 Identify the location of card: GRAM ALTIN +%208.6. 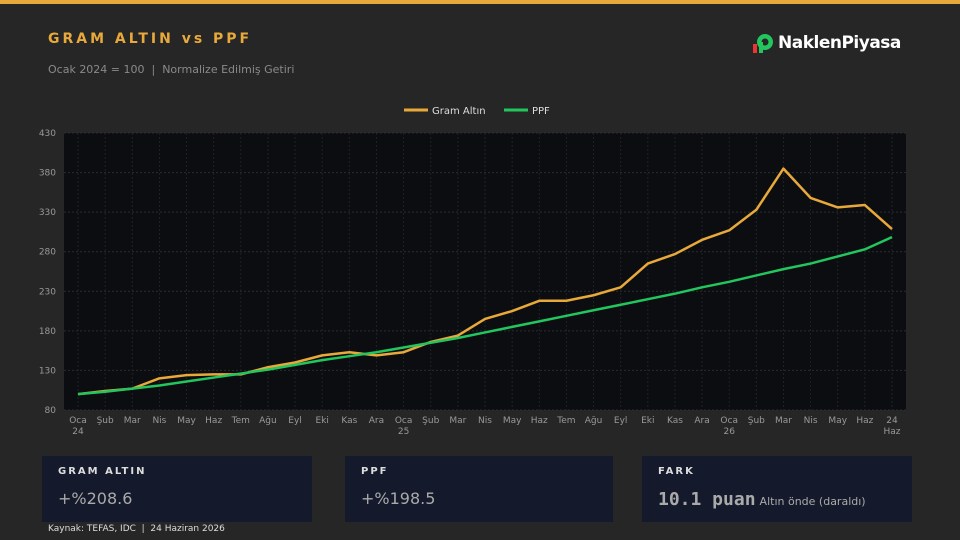
(177, 489).